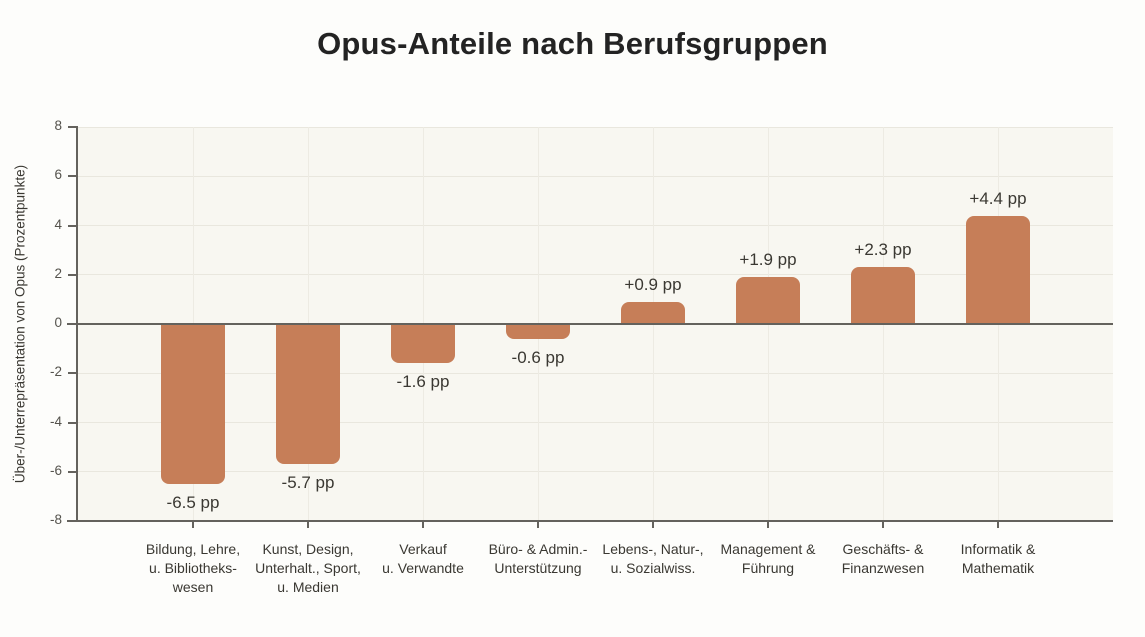 The width and height of the screenshot is (1145, 637). What do you see at coordinates (768, 260) in the screenshot?
I see `bar-value-label: +1.9 pp` at bounding box center [768, 260].